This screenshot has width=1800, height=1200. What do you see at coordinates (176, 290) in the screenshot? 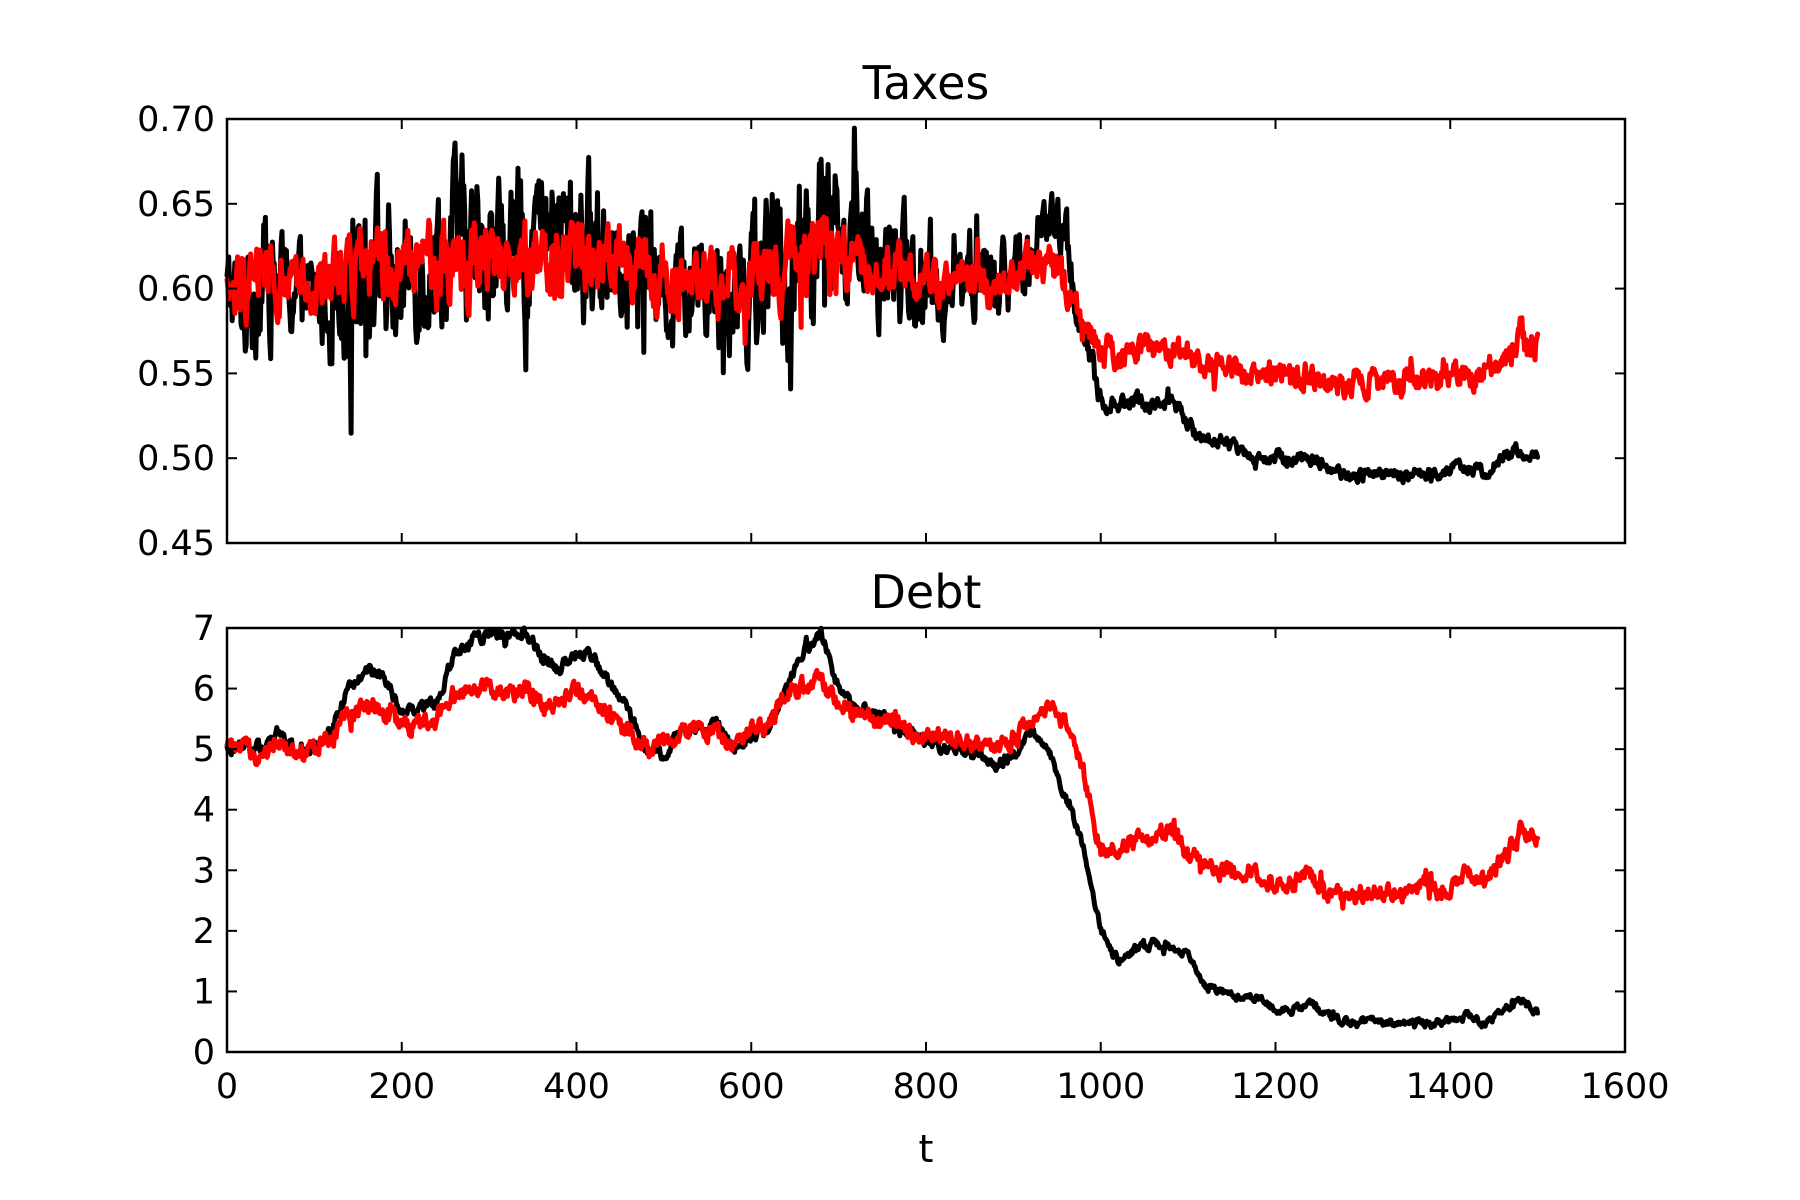
I see `y-tick-label: 0.60` at bounding box center [176, 290].